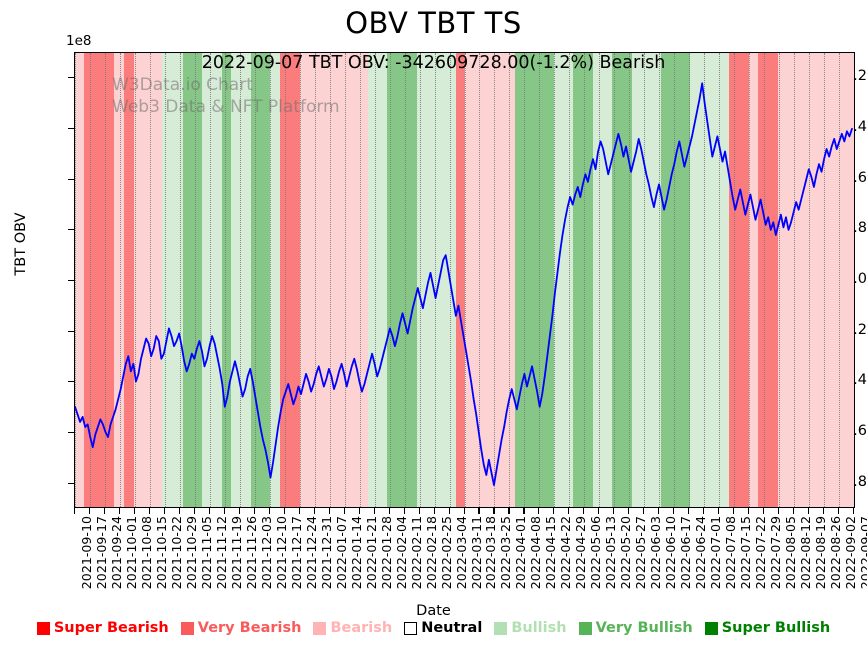 This screenshot has width=867, height=646. Describe the element at coordinates (356, 553) in the screenshot. I see `x-tick-label: 2022-01-14` at that location.